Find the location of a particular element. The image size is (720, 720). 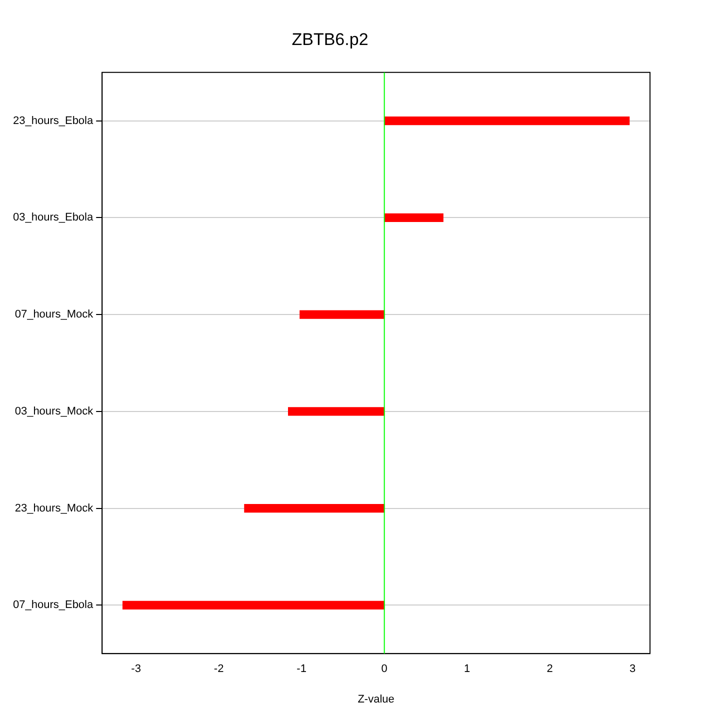

y-tick-label: 03_hours_Mock is located at coordinates (54, 411).